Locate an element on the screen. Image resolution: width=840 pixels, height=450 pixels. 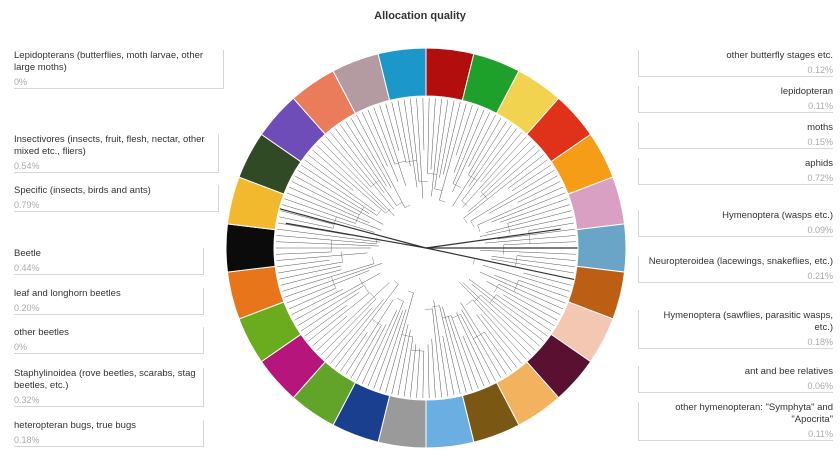
label-left-1-value: 0% is located at coordinates (21, 82).